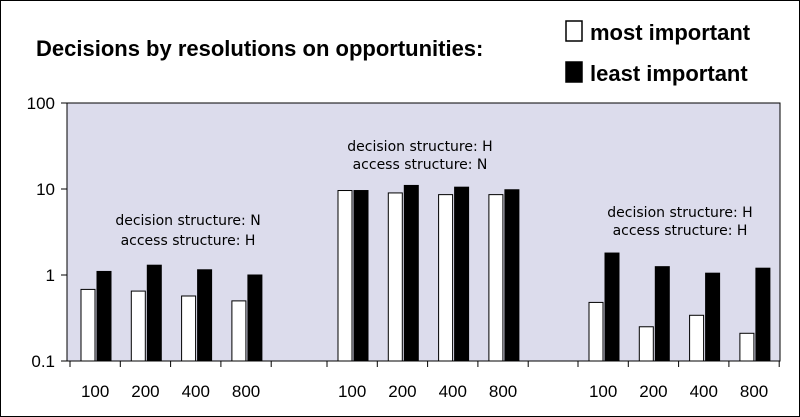  I want to click on annotation-decision-structure: decision structure: N, so click(187, 221).